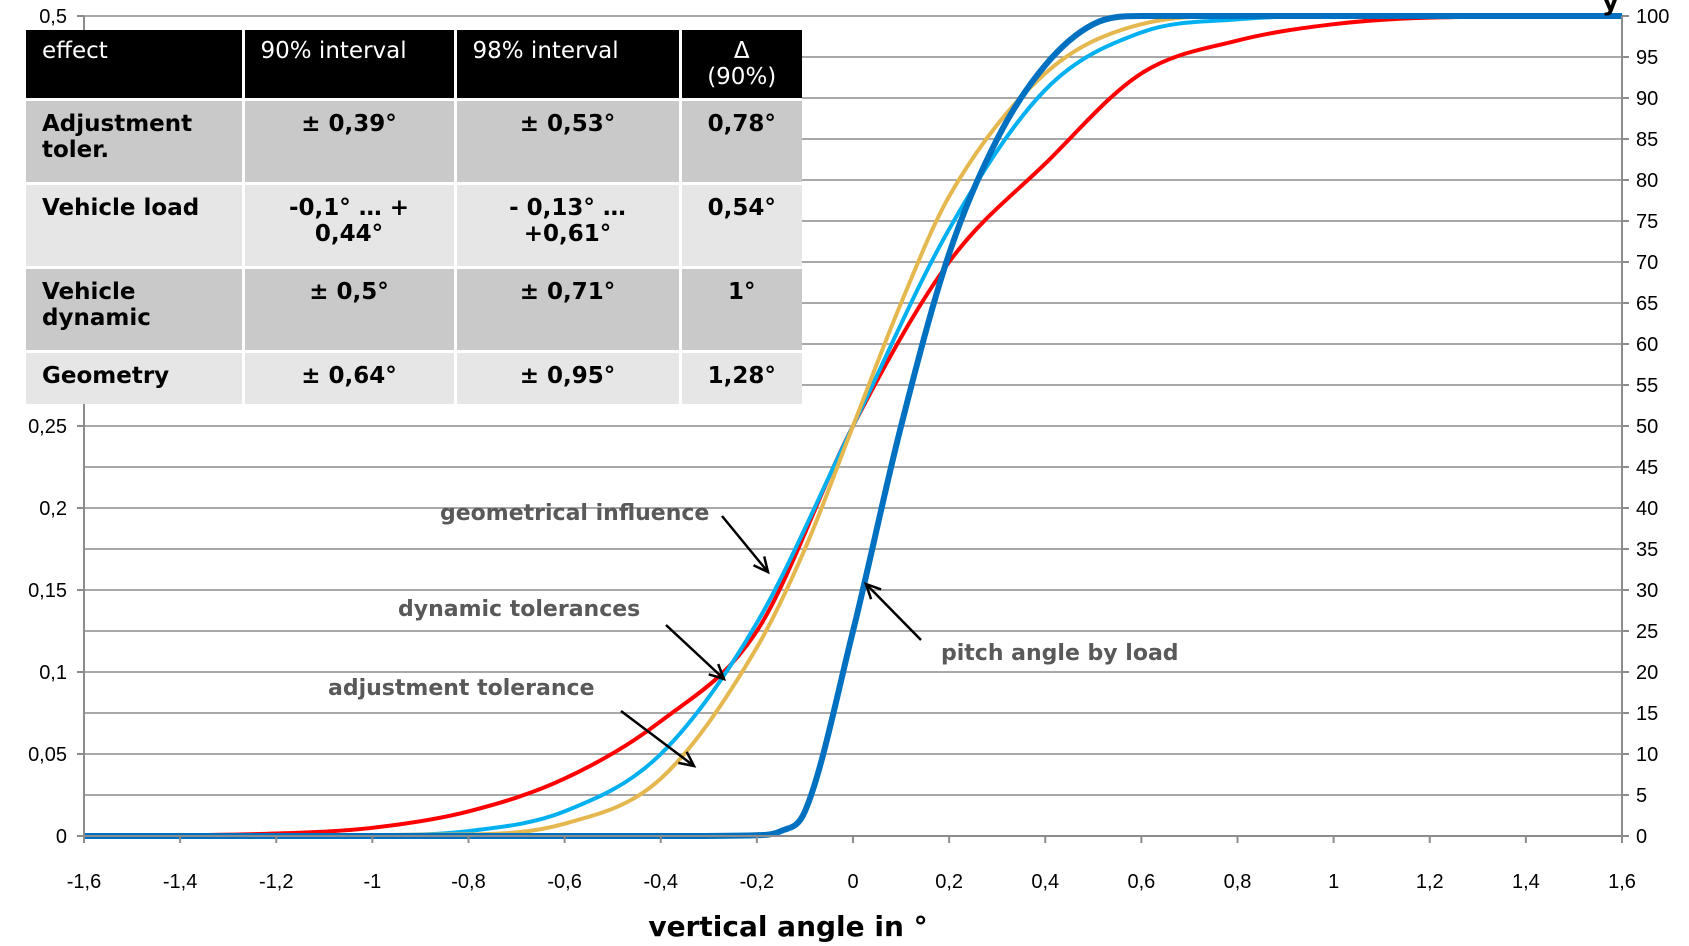  What do you see at coordinates (1641, 837) in the screenshot?
I see `right-tick-label: 0` at bounding box center [1641, 837].